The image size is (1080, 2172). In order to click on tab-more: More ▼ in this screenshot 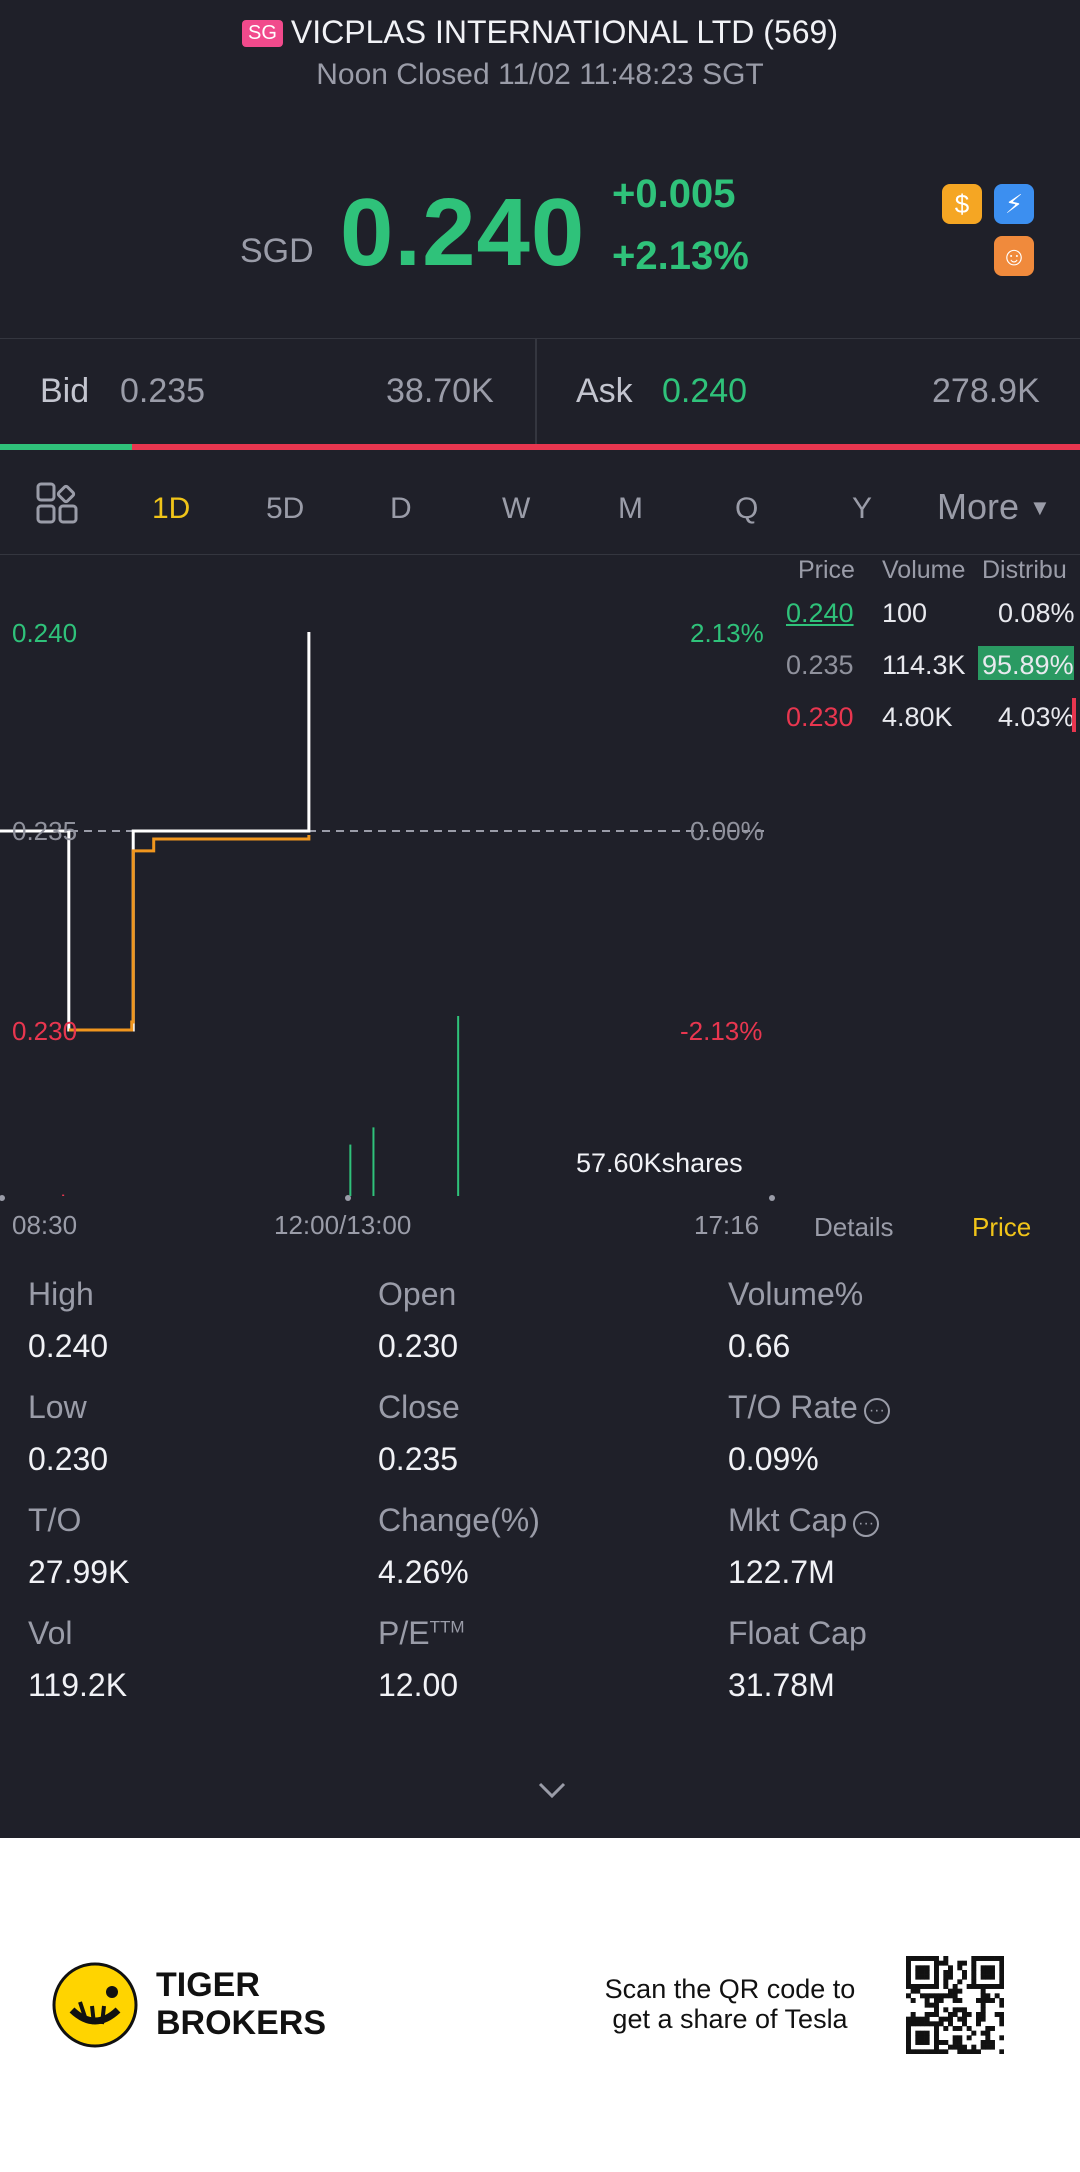, I will do `click(994, 507)`.